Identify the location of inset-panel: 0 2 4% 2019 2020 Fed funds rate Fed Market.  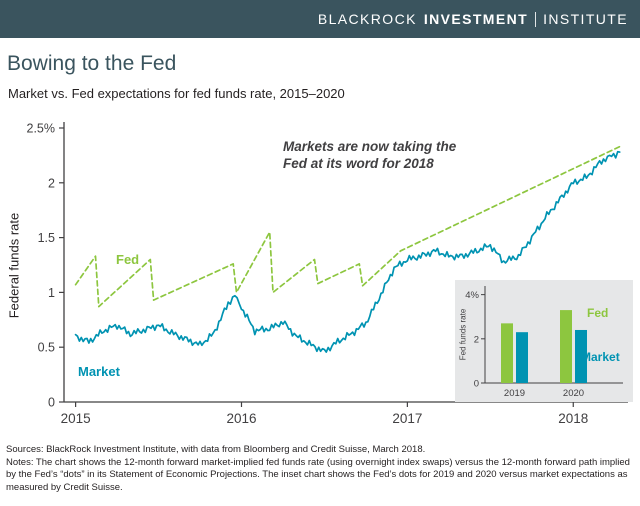
(544, 341).